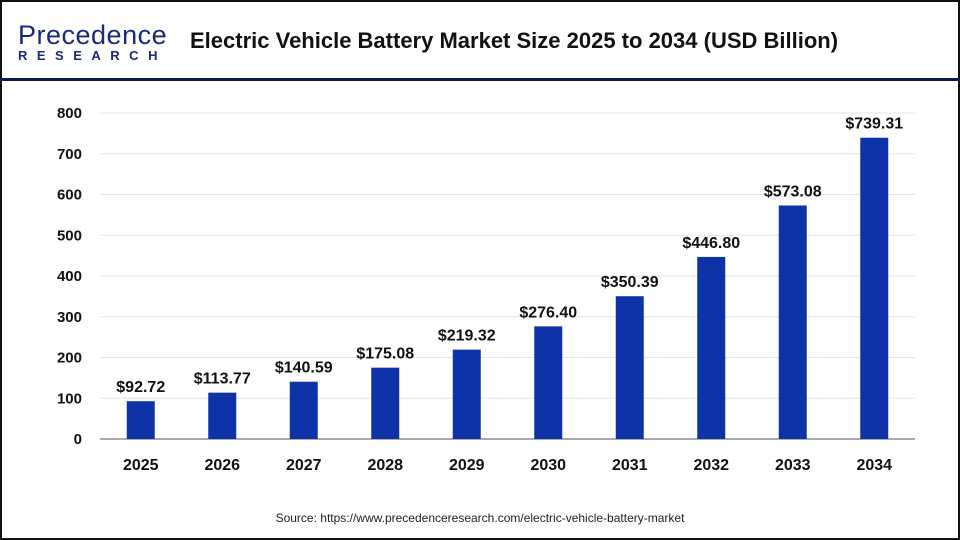 The image size is (960, 540). What do you see at coordinates (69, 235) in the screenshot?
I see `y-tick-label: 500` at bounding box center [69, 235].